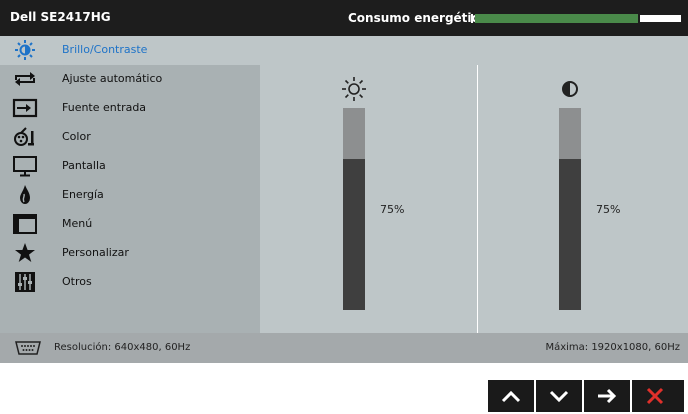  What do you see at coordinates (112, 78) in the screenshot?
I see `menu-item-label: Ajuste automático` at bounding box center [112, 78].